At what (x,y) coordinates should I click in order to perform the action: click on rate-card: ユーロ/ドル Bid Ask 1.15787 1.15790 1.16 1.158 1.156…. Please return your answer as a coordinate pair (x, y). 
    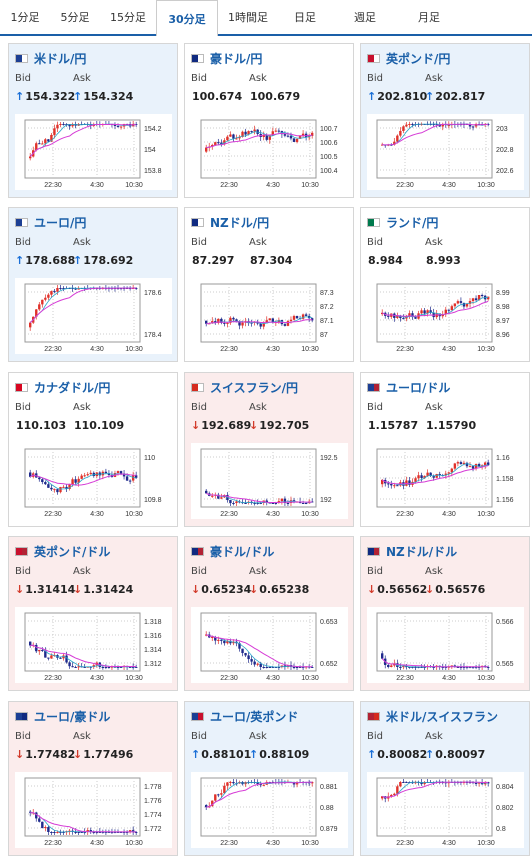
    Looking at the image, I should click on (445, 449).